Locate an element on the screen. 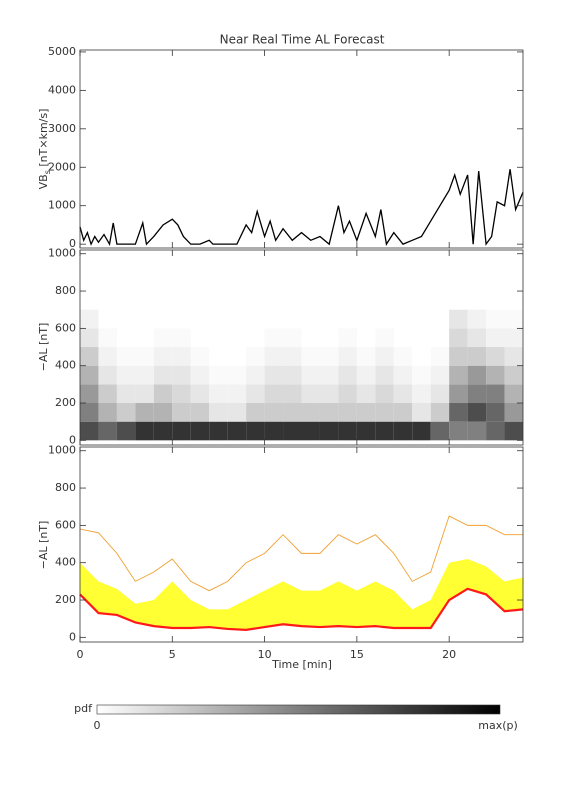 This screenshot has height=792, width=576. y-tick-label: 4000 is located at coordinates (62, 89).